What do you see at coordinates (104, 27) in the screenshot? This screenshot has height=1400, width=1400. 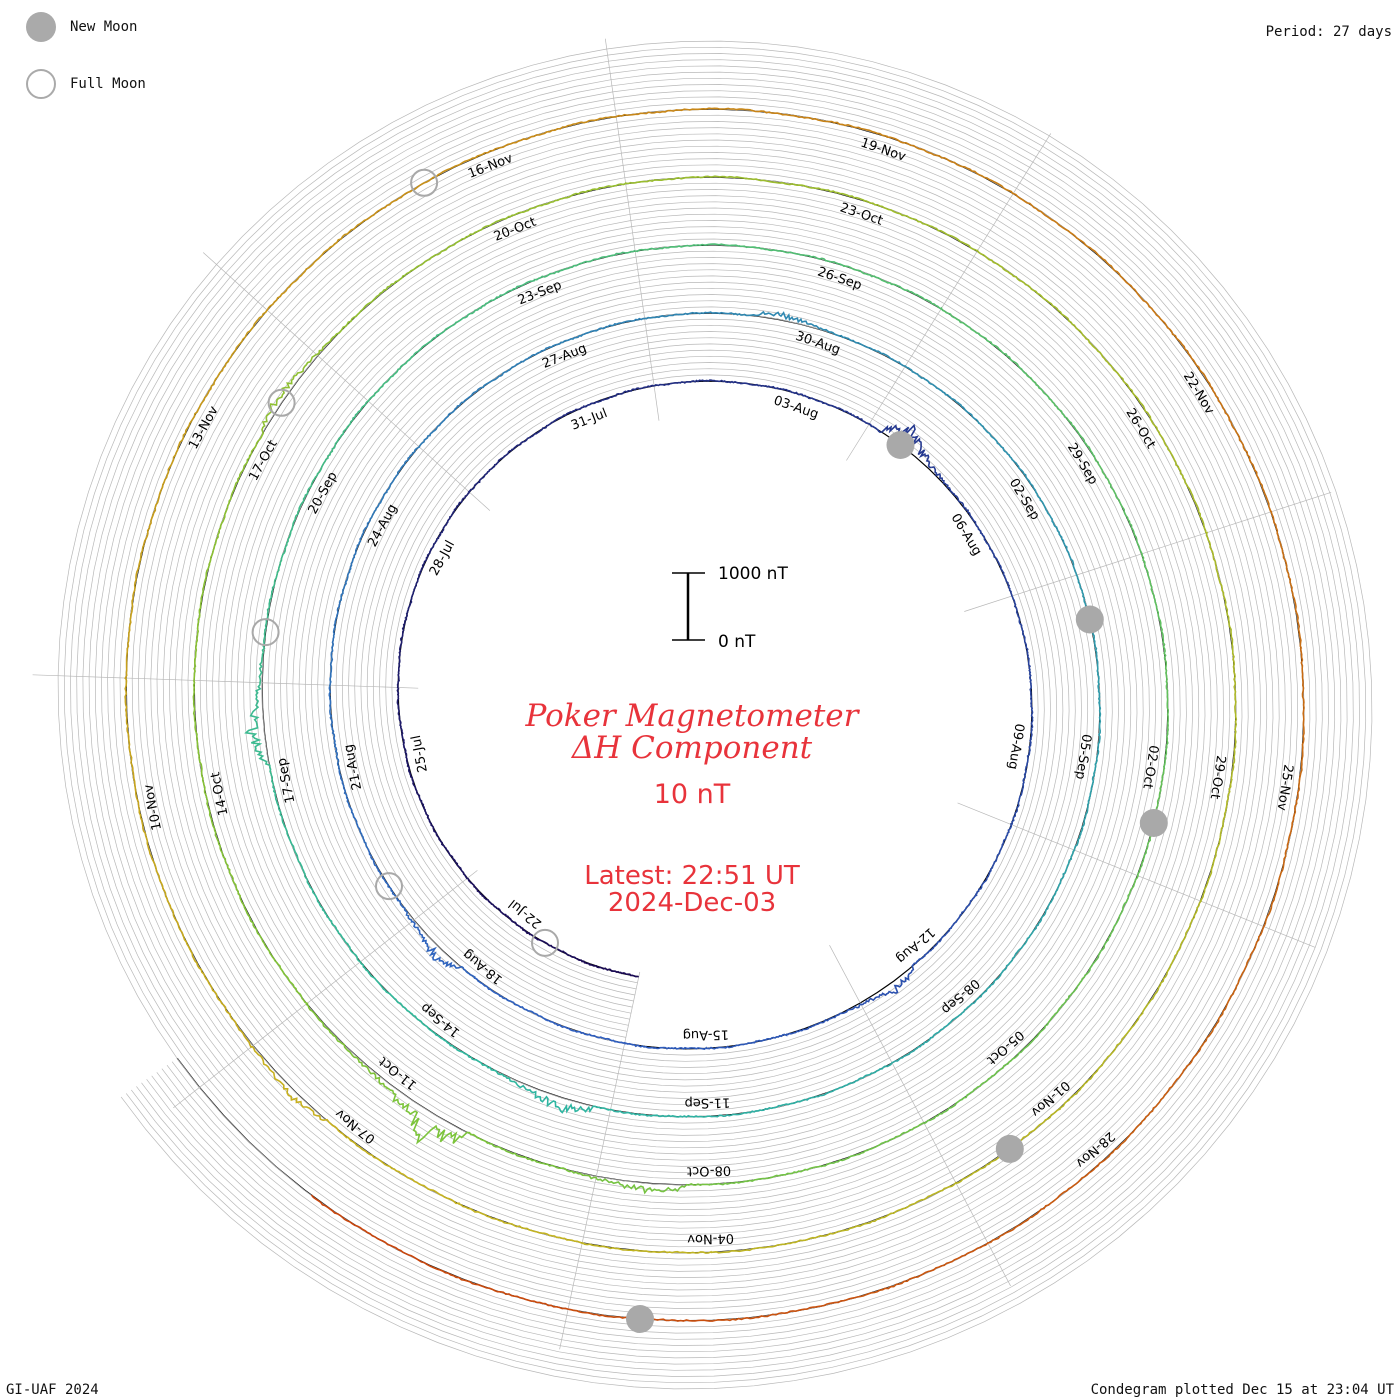 I see `legend-new-moon-label: New Moon` at bounding box center [104, 27].